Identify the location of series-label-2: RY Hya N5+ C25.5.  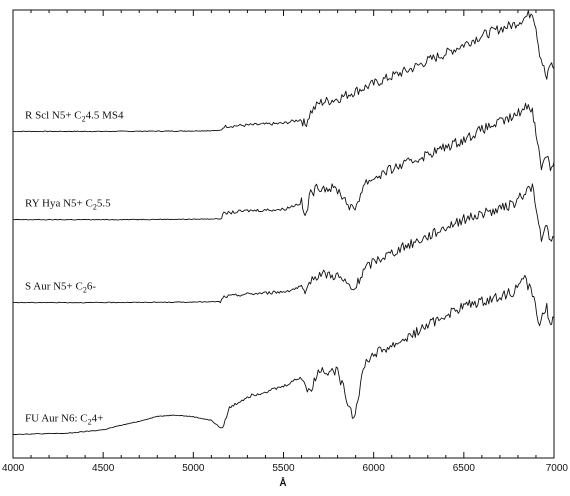
(68, 205).